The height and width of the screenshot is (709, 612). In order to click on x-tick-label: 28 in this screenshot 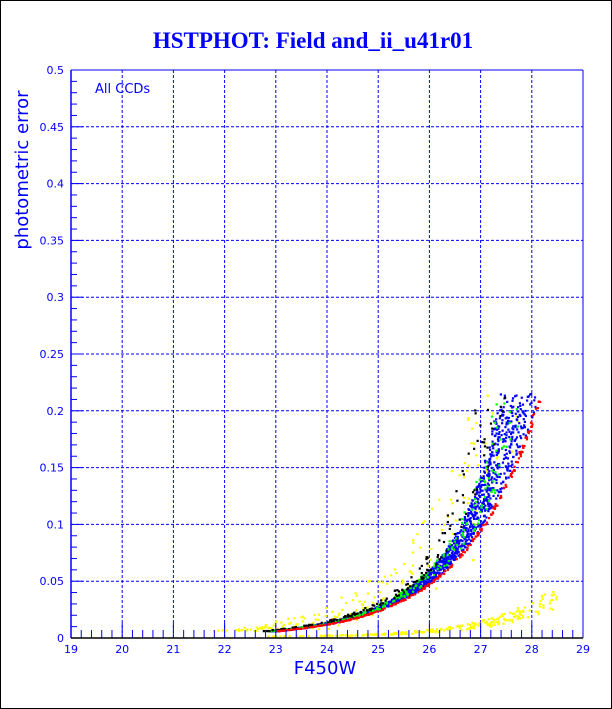, I will do `click(532, 649)`.